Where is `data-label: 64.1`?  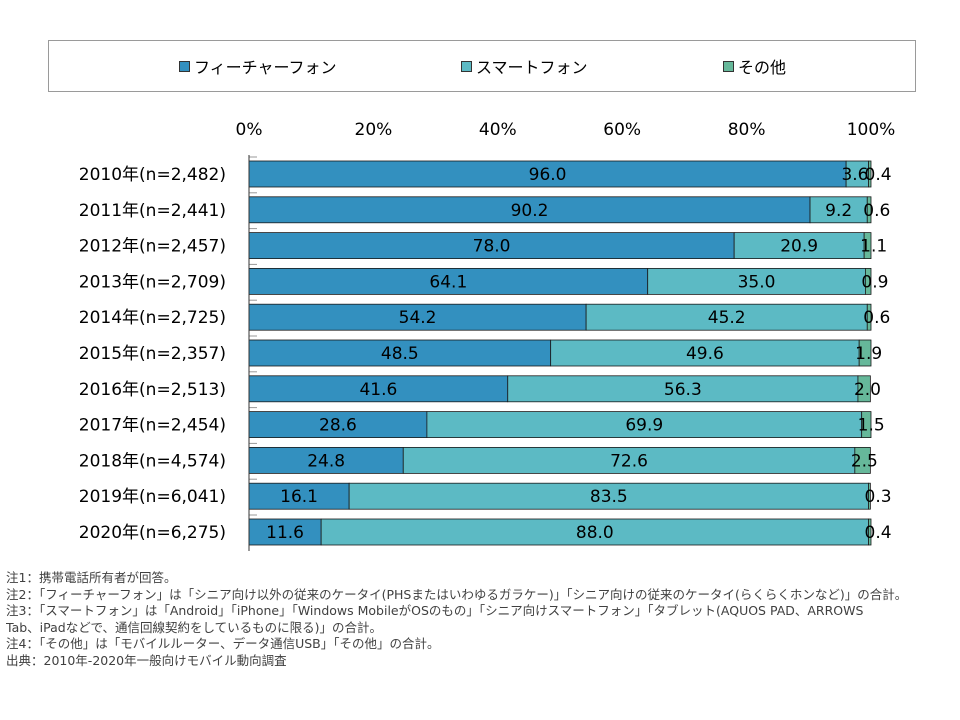
data-label: 64.1 is located at coordinates (448, 282).